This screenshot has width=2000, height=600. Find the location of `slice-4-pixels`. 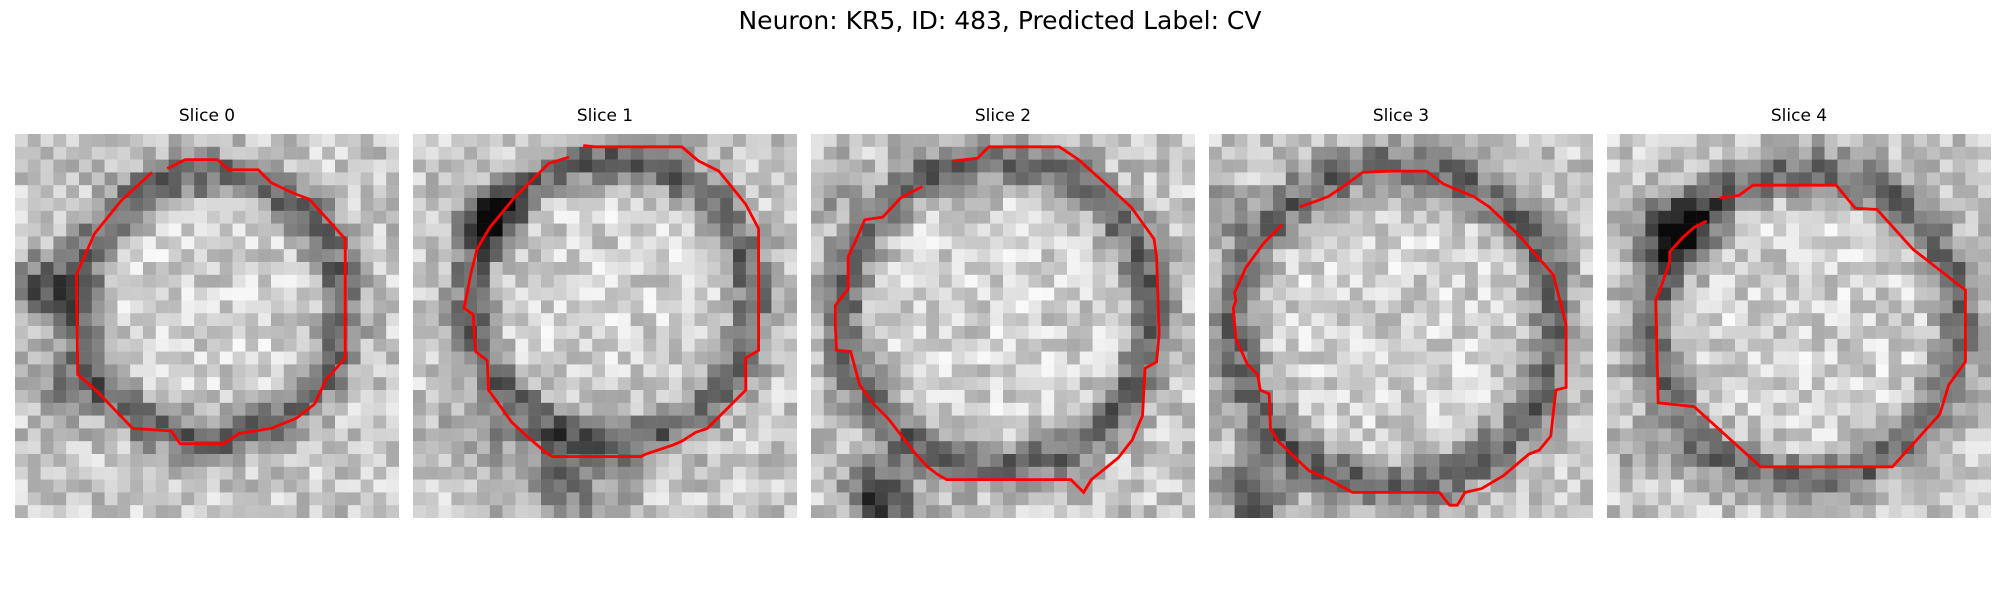

slice-4-pixels is located at coordinates (1799, 326).